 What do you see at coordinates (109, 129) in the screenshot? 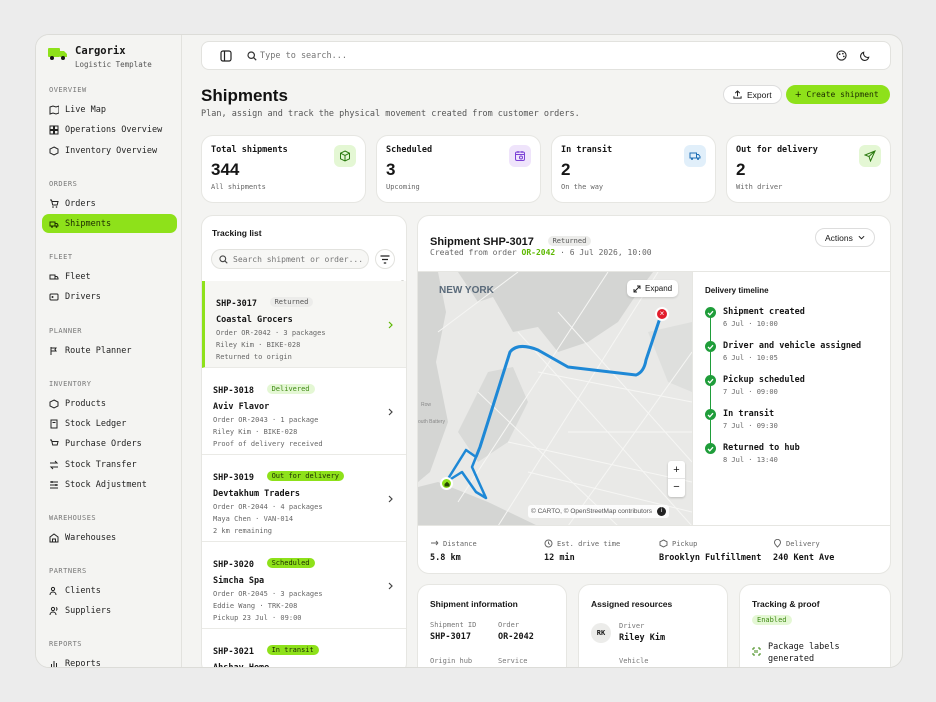
I see `sidebar-item-operations-overview: Operations Overview` at bounding box center [109, 129].